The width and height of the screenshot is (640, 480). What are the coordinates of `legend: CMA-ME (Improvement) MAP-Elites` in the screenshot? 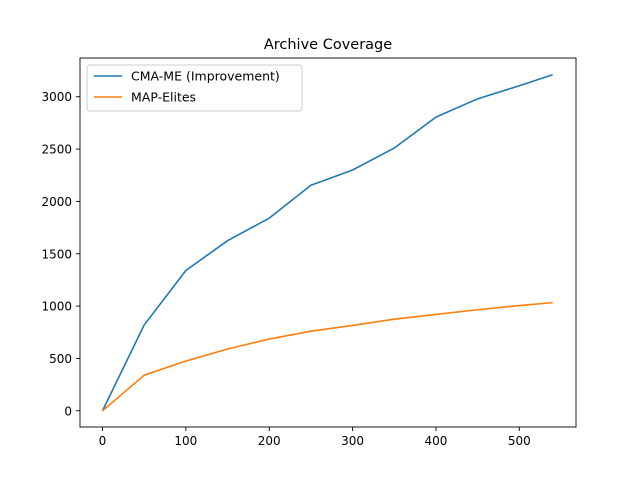 It's located at (194, 88).